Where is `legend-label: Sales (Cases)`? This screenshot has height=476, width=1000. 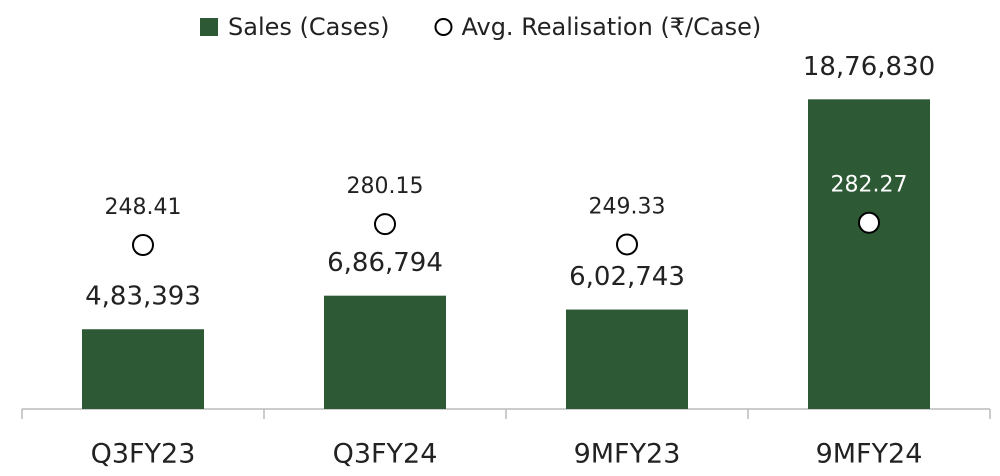 legend-label: Sales (Cases) is located at coordinates (308, 27).